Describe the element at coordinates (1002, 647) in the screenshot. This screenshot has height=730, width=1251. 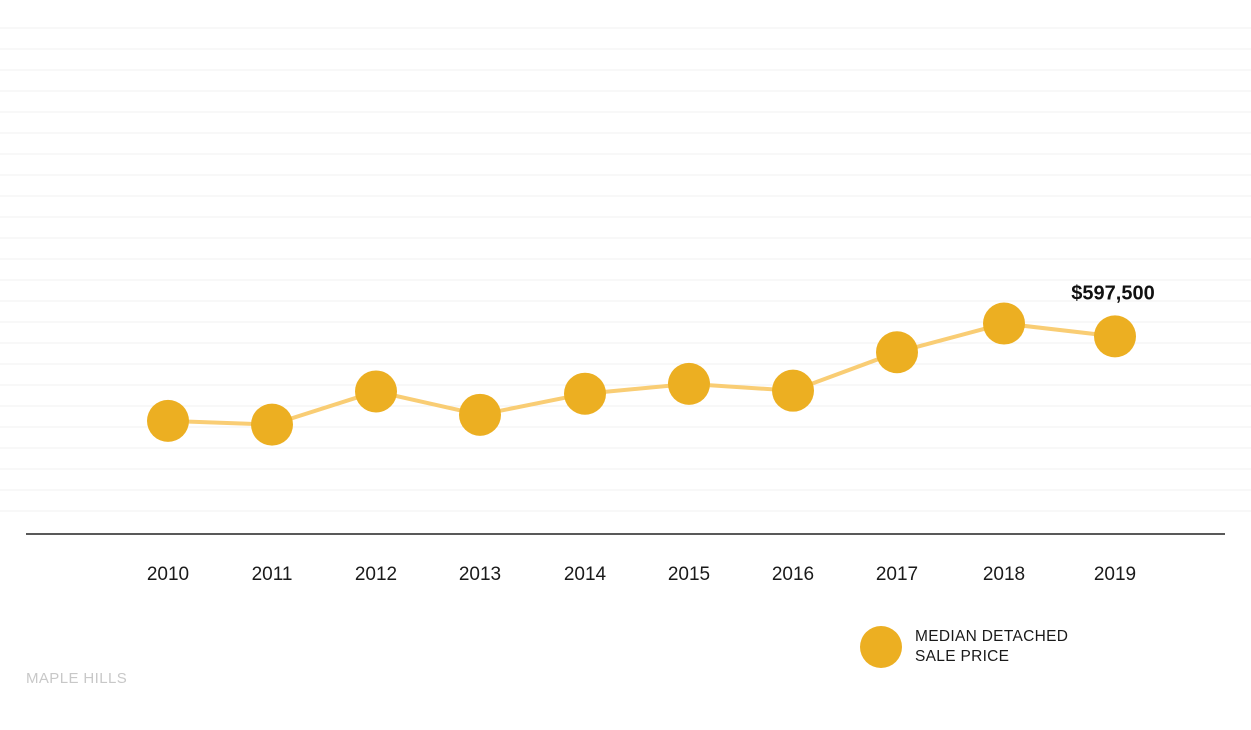
I see `legend-label: MEDIAN DETACHED SALE PRICE` at that location.